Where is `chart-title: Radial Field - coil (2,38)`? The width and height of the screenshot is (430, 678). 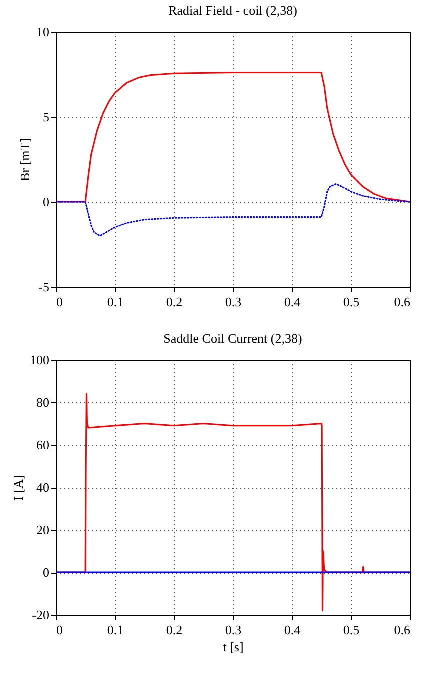
chart-title: Radial Field - coil (2,38) is located at coordinates (233, 10).